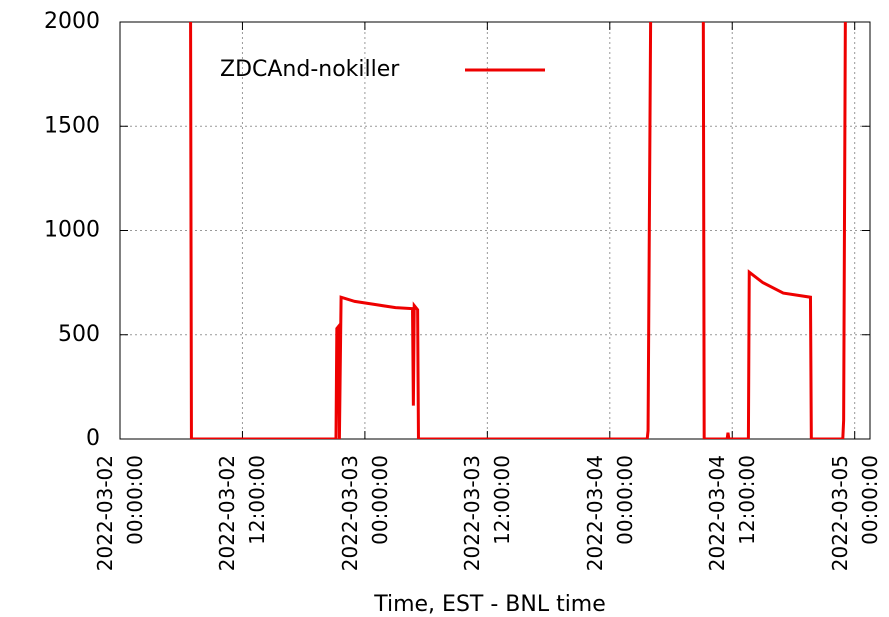  Describe the element at coordinates (732, 513) in the screenshot. I see `x-tick-label: 2022-03-04 12:00:00` at that location.